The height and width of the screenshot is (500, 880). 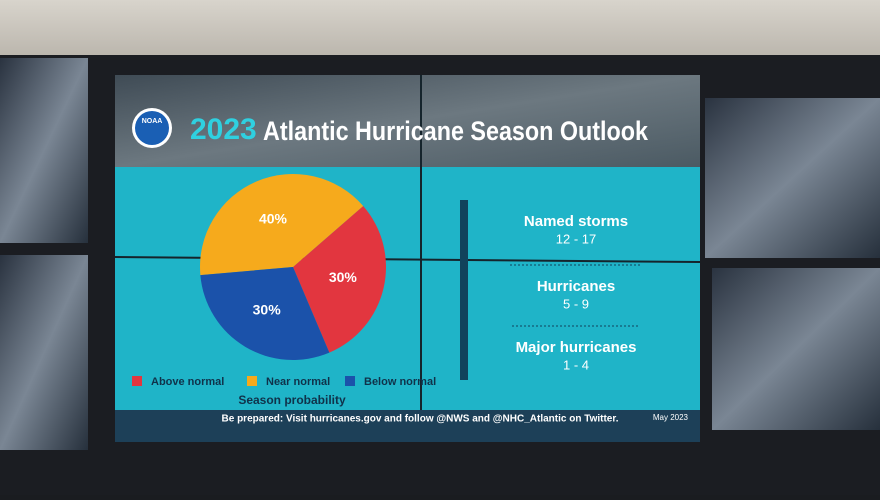 I want to click on stat-range: 5 - 9, so click(x=576, y=303).